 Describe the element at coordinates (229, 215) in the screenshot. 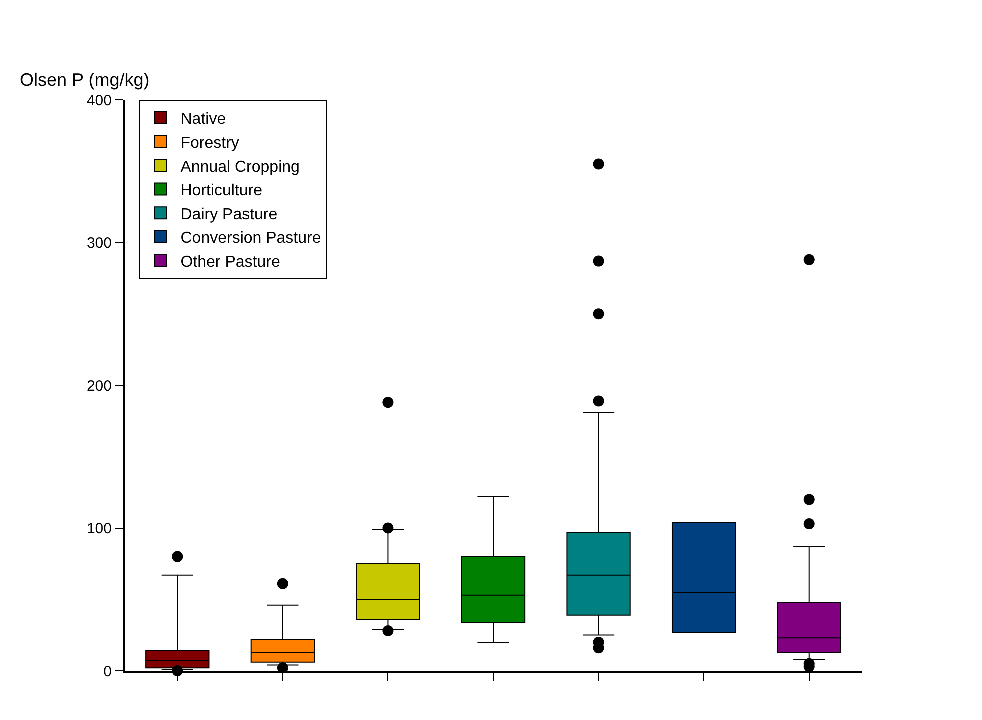

I see `legend-label: Dairy Pasture` at that location.